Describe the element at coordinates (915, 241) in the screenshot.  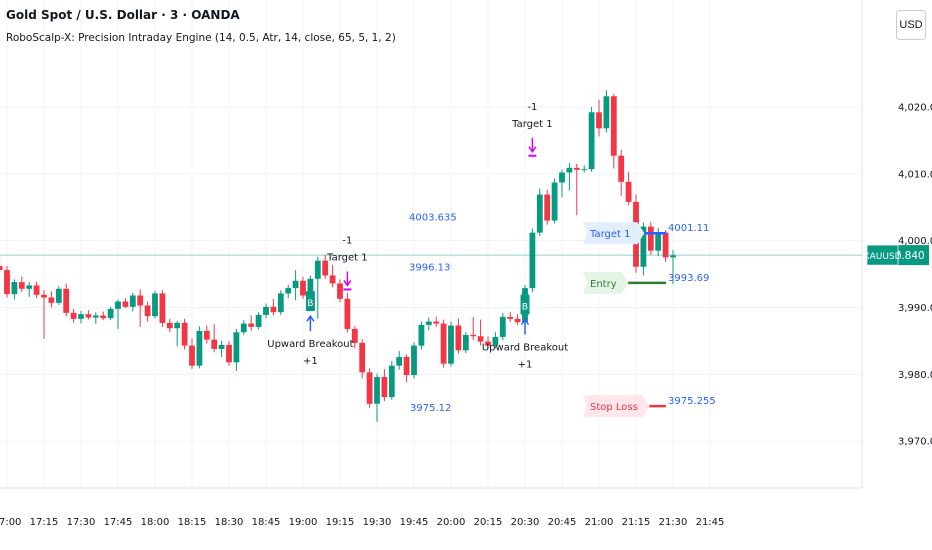
I see `y-tick-label: 4,000.000` at that location.